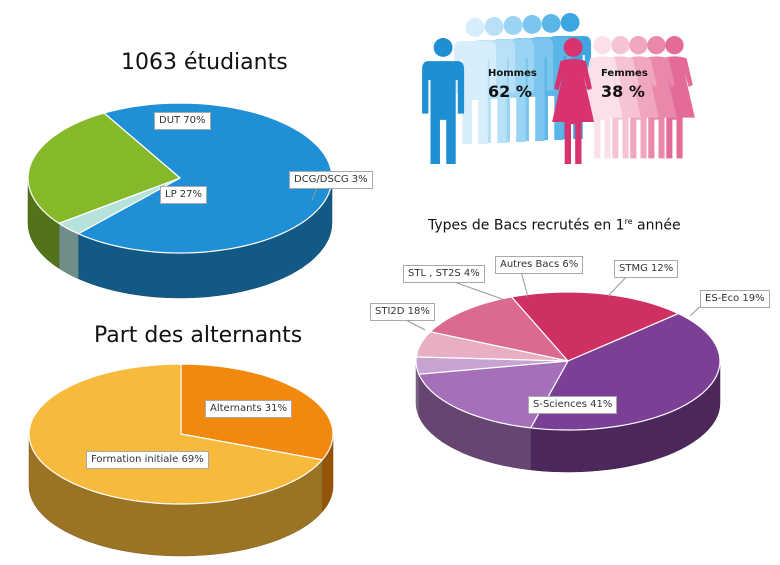  I want to click on slice-label-dut: DUT 70%, so click(182, 121).